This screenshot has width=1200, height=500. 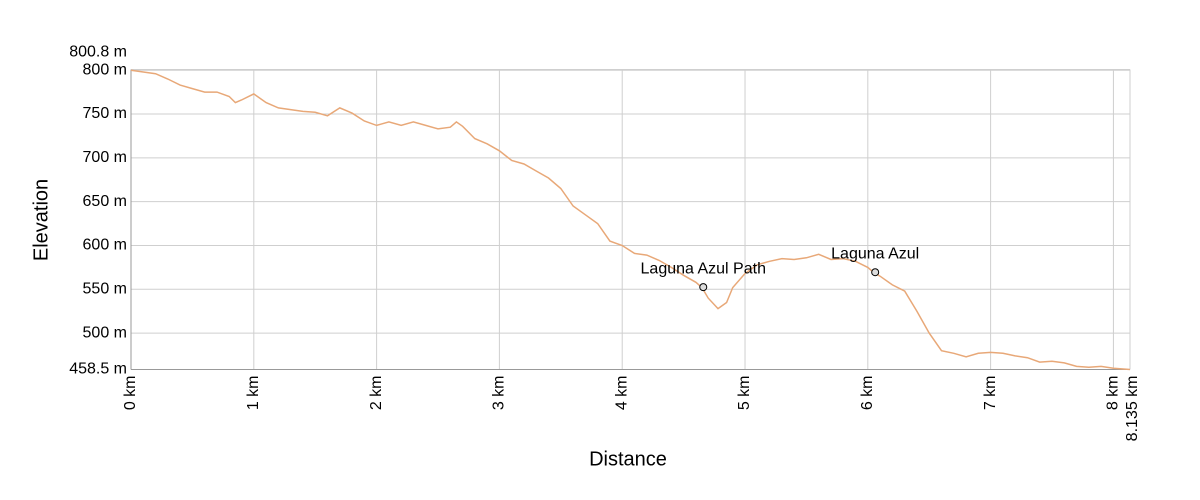 I want to click on y-tick-label: 800 m, so click(x=105, y=69).